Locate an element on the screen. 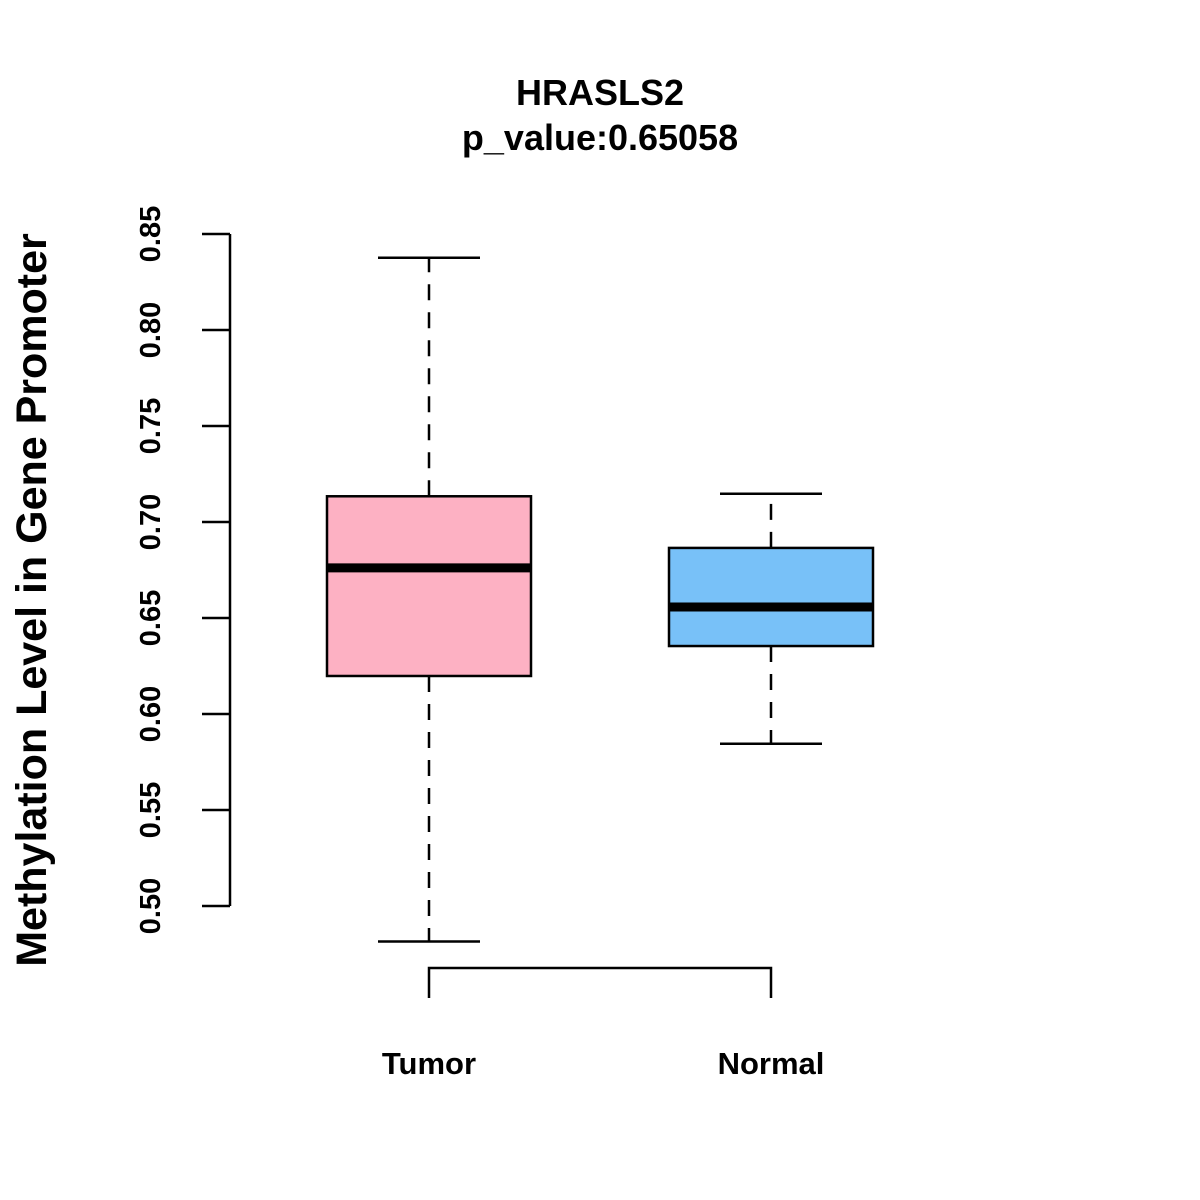  x-label-tumor: Tumor is located at coordinates (429, 1063).